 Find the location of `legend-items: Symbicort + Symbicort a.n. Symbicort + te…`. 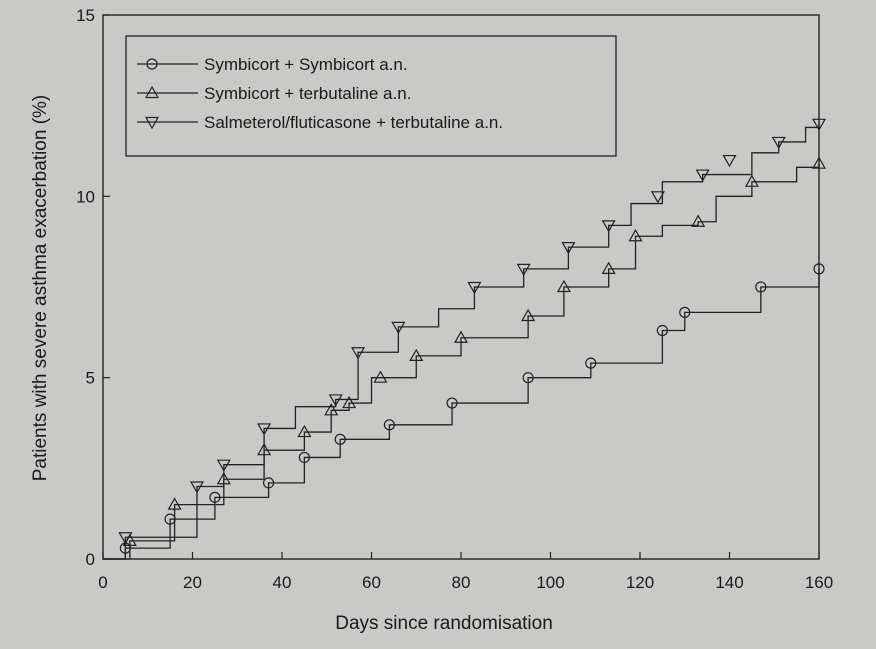

legend-items: Symbicort + Symbicort a.n. Symbicort + te… is located at coordinates (320, 93).